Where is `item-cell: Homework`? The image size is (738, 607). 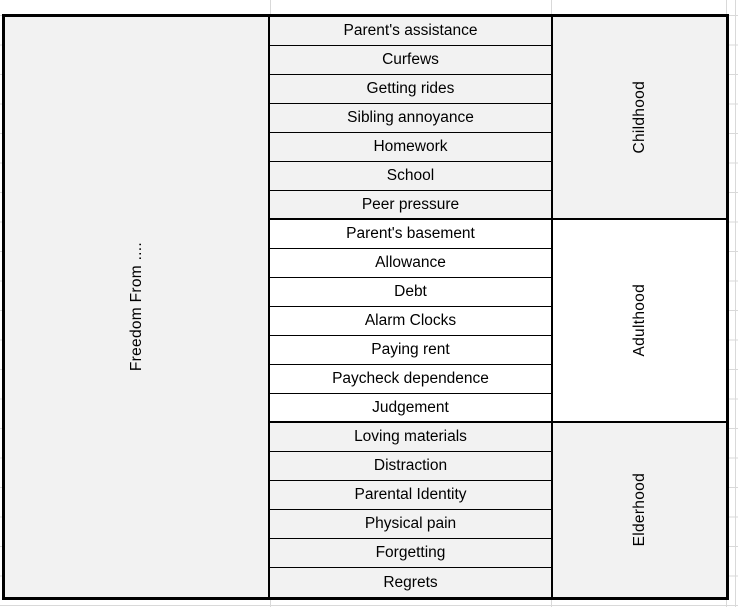
item-cell: Homework is located at coordinates (410, 147).